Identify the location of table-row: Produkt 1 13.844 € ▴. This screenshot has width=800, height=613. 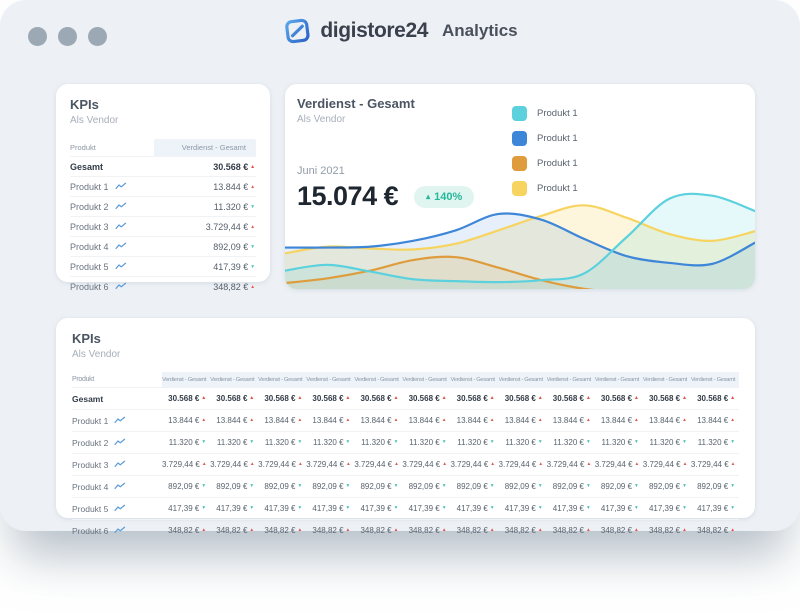
(163, 186).